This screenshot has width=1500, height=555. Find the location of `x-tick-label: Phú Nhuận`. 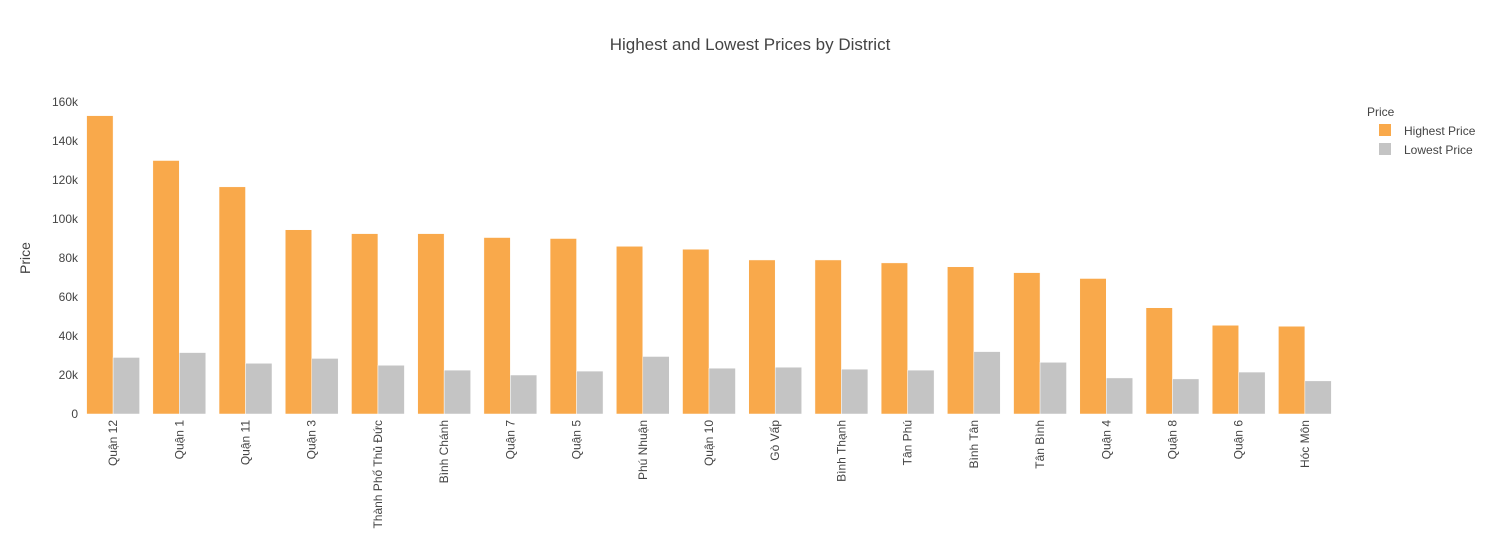

x-tick-label: Phú Nhuận is located at coordinates (643, 450).